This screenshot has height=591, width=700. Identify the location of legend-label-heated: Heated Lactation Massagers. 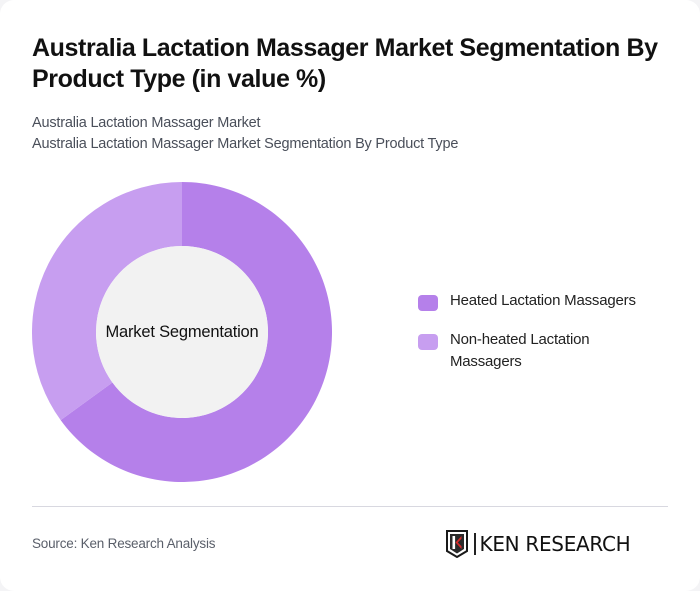
(543, 300).